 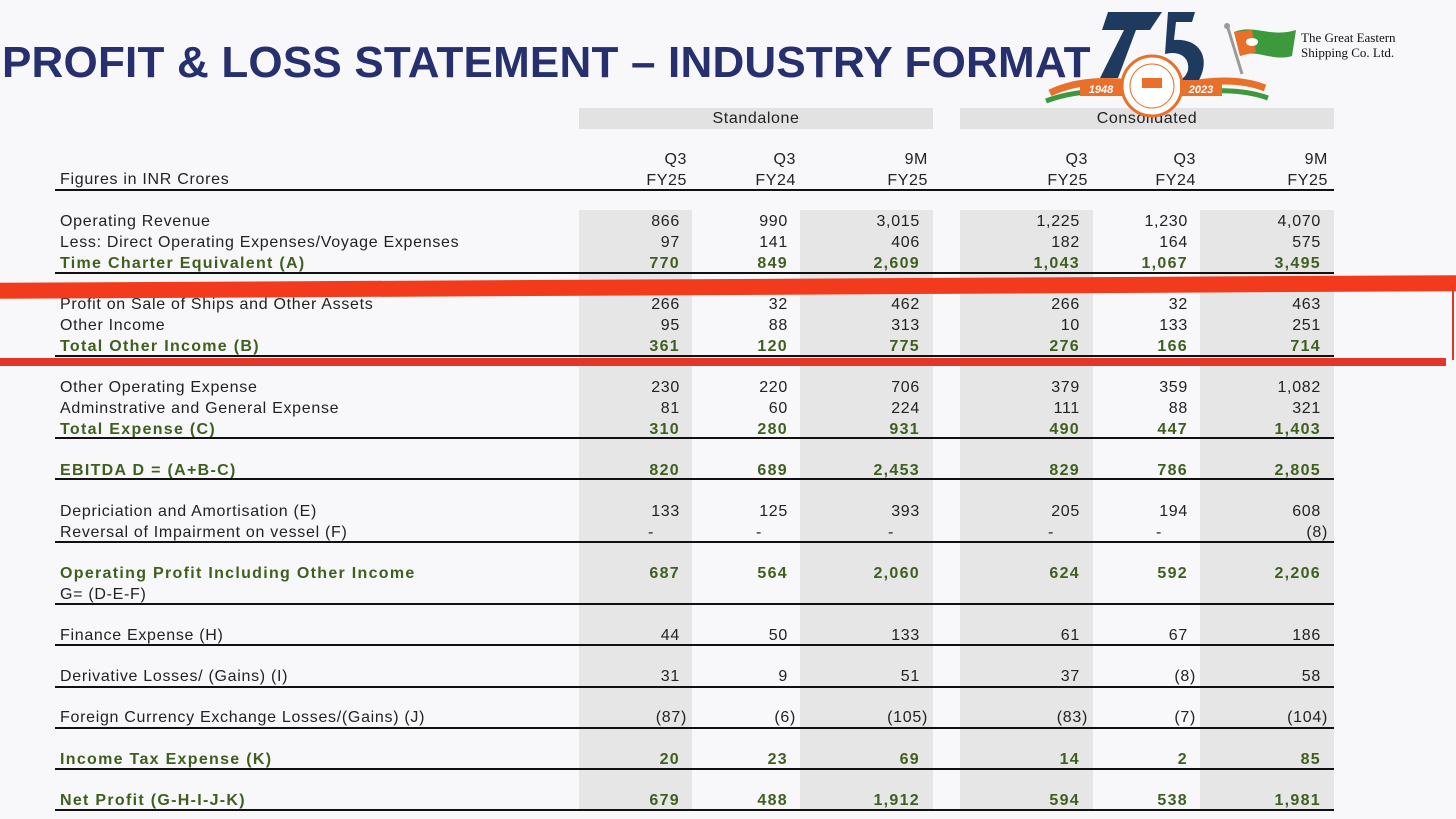 I want to click on cell-value: 125, so click(x=773, y=511).